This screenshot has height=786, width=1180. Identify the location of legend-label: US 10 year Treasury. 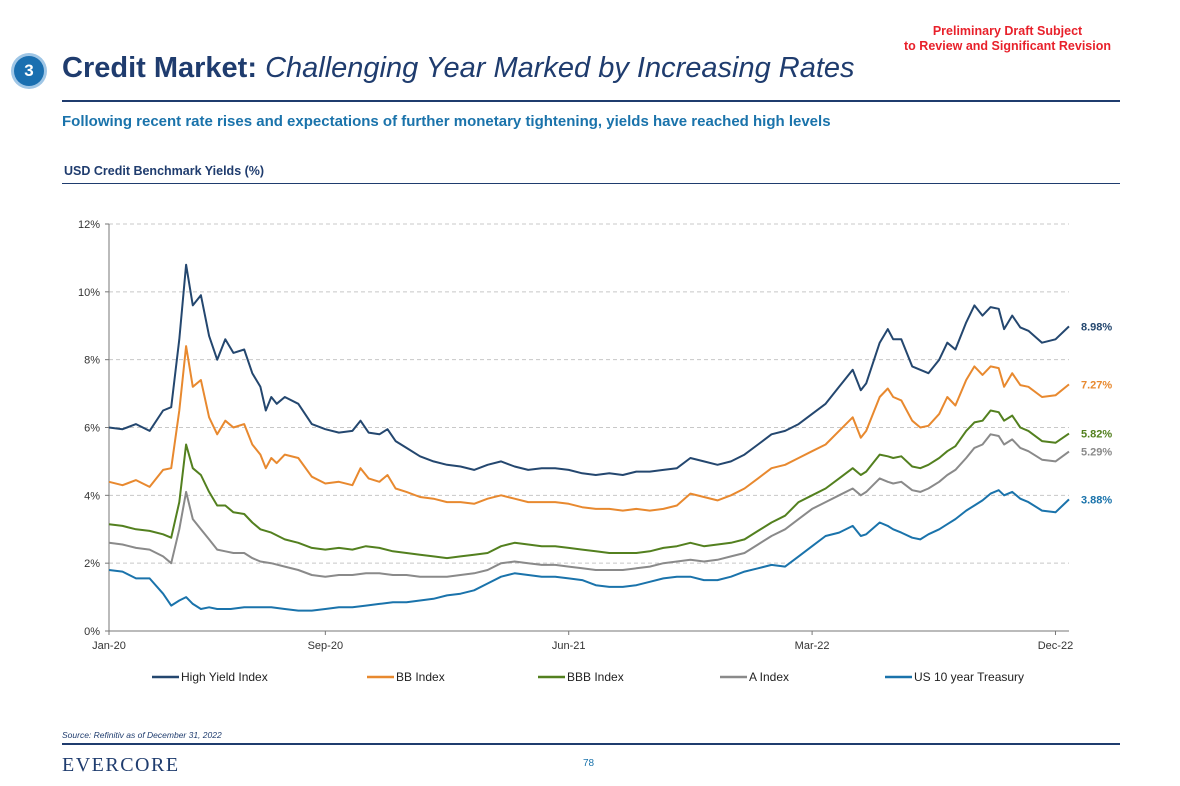
(969, 677).